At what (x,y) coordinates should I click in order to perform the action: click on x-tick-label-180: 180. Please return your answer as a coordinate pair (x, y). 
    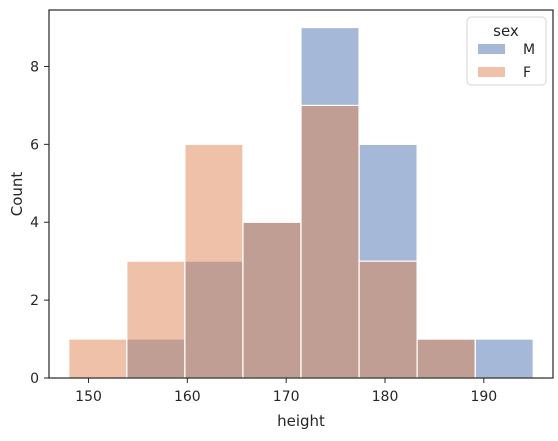
    Looking at the image, I should click on (385, 397).